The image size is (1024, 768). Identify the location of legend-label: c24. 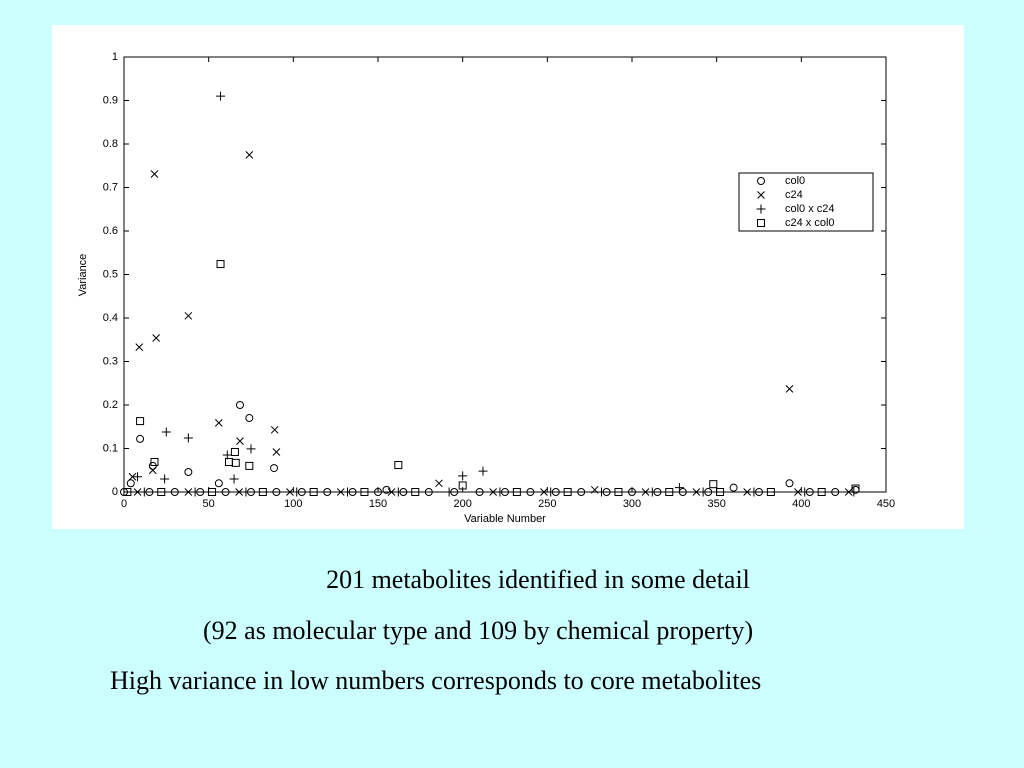
(794, 195).